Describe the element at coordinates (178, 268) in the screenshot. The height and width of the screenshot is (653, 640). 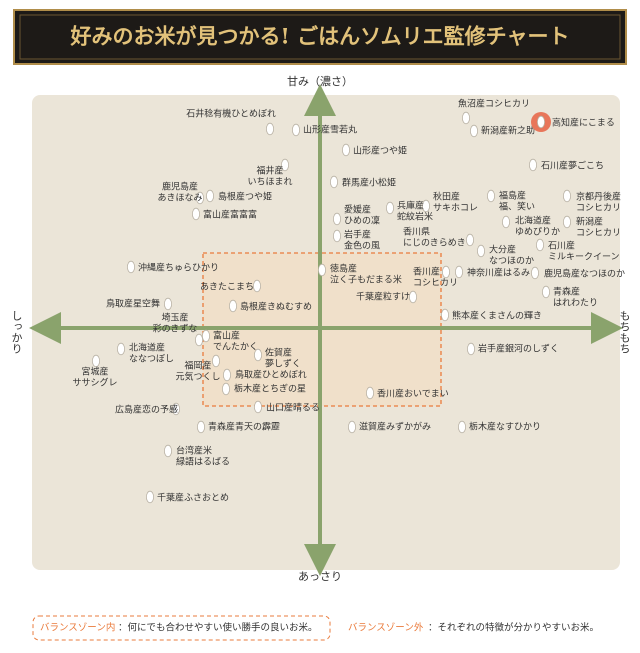
I see `node-label: 沖縄産ちゅらひかり` at that location.